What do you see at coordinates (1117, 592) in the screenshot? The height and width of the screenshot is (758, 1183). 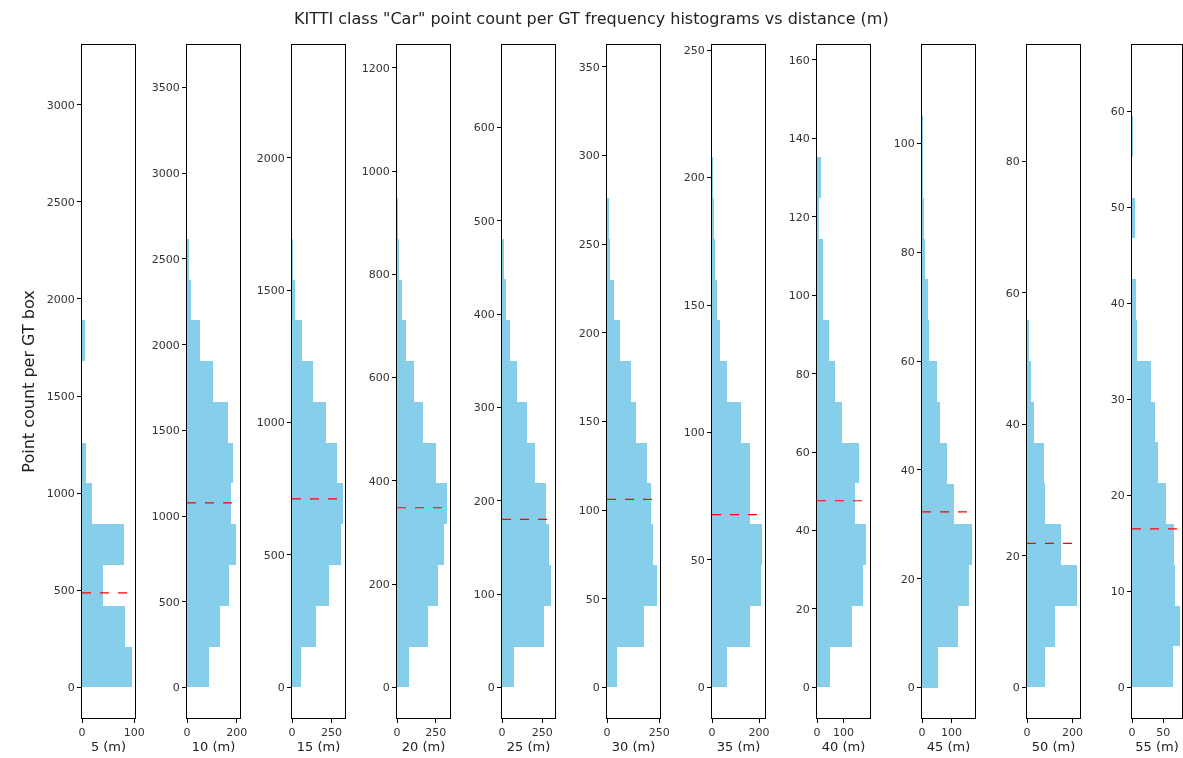 I see `y-tick-label: 10` at bounding box center [1117, 592].